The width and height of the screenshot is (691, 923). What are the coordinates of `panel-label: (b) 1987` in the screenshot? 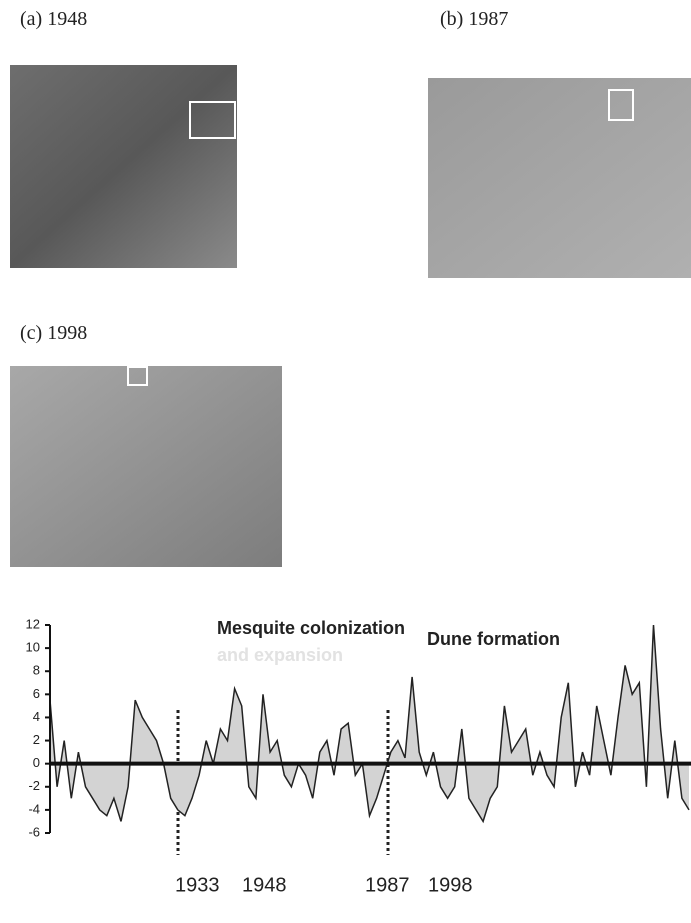 It's located at (474, 19).